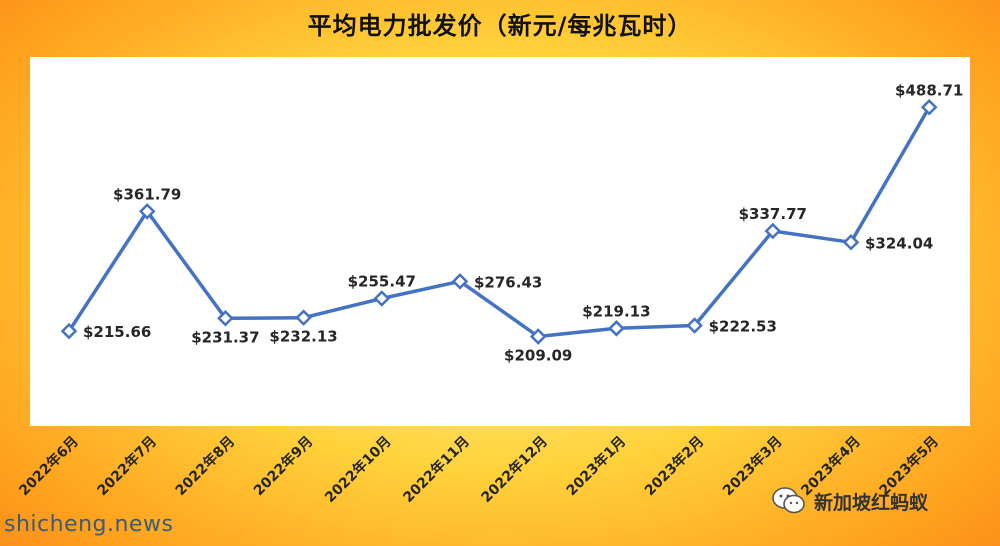  Describe the element at coordinates (117, 332) in the screenshot. I see `data-label: $215.66` at that location.